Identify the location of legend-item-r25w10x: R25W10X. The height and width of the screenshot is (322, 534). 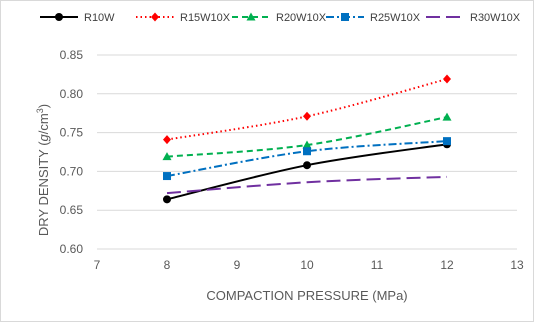
(373, 18).